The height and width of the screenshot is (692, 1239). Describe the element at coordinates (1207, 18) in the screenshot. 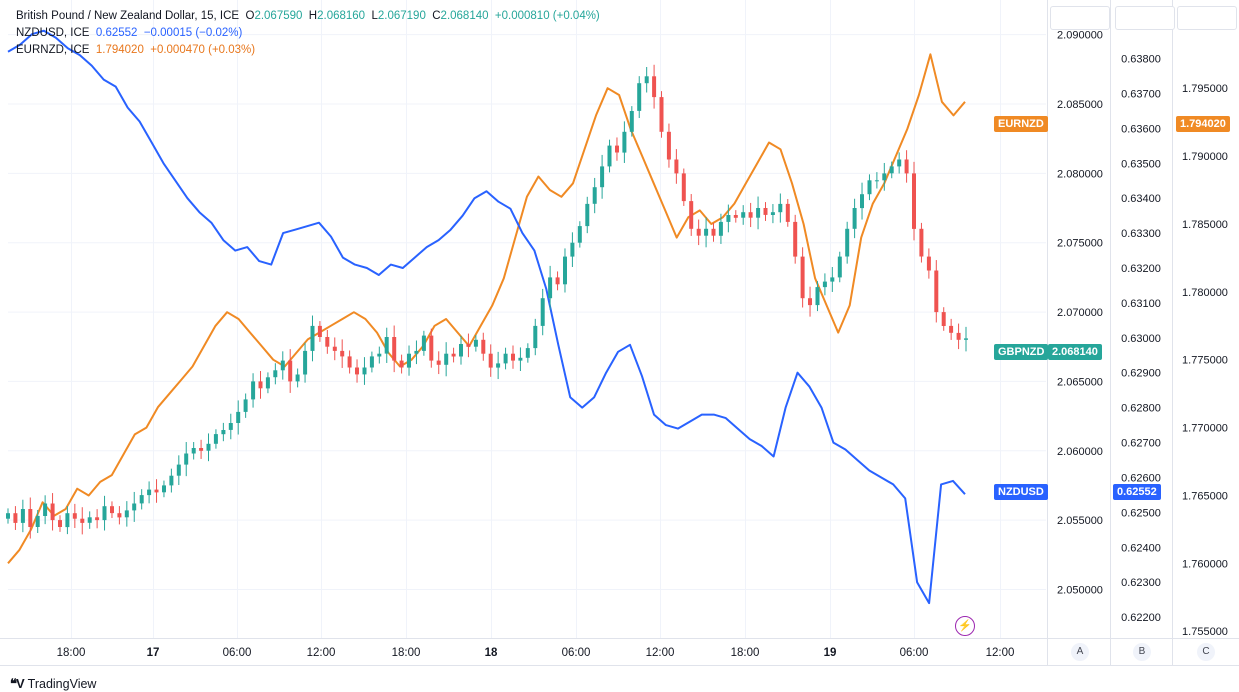

I see `scale-c-header` at that location.